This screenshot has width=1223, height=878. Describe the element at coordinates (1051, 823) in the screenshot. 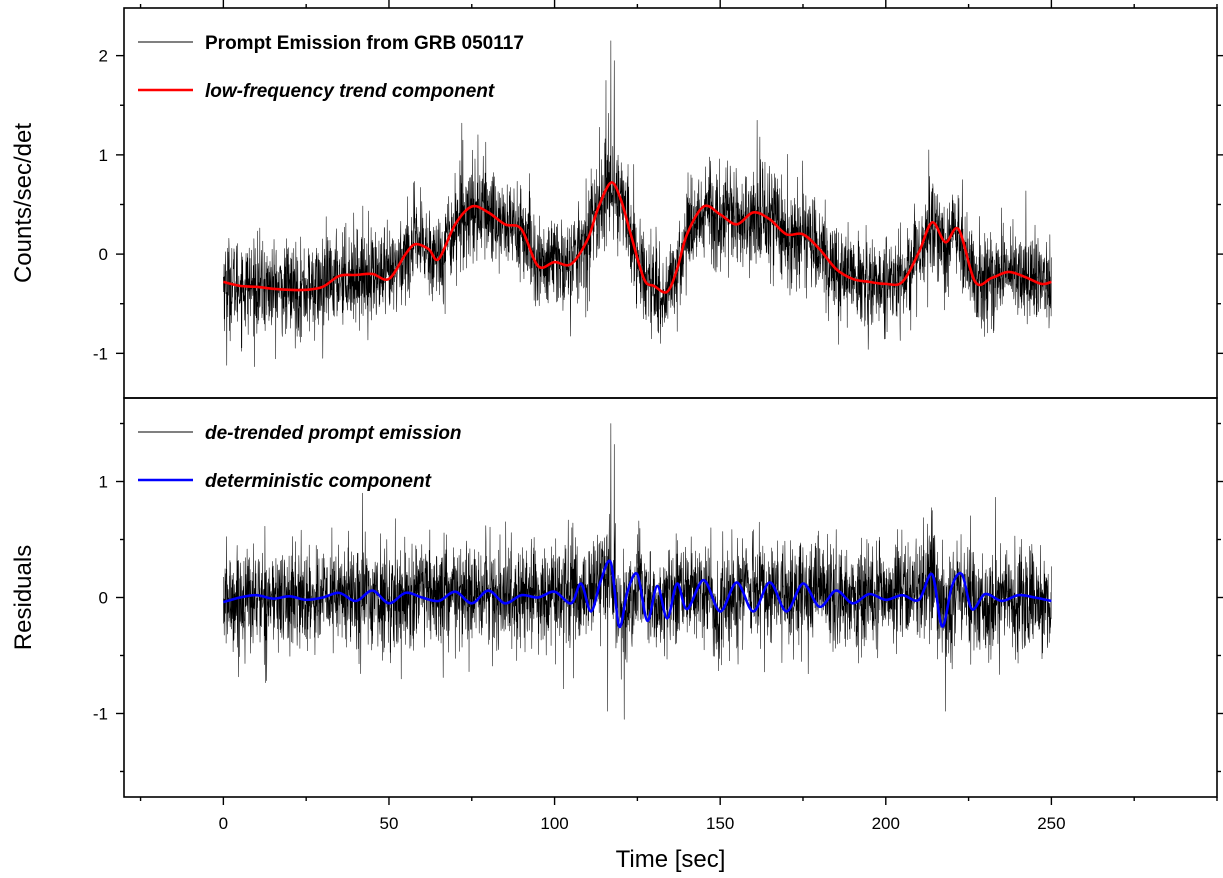

I see `x-tick-label: 250` at that location.